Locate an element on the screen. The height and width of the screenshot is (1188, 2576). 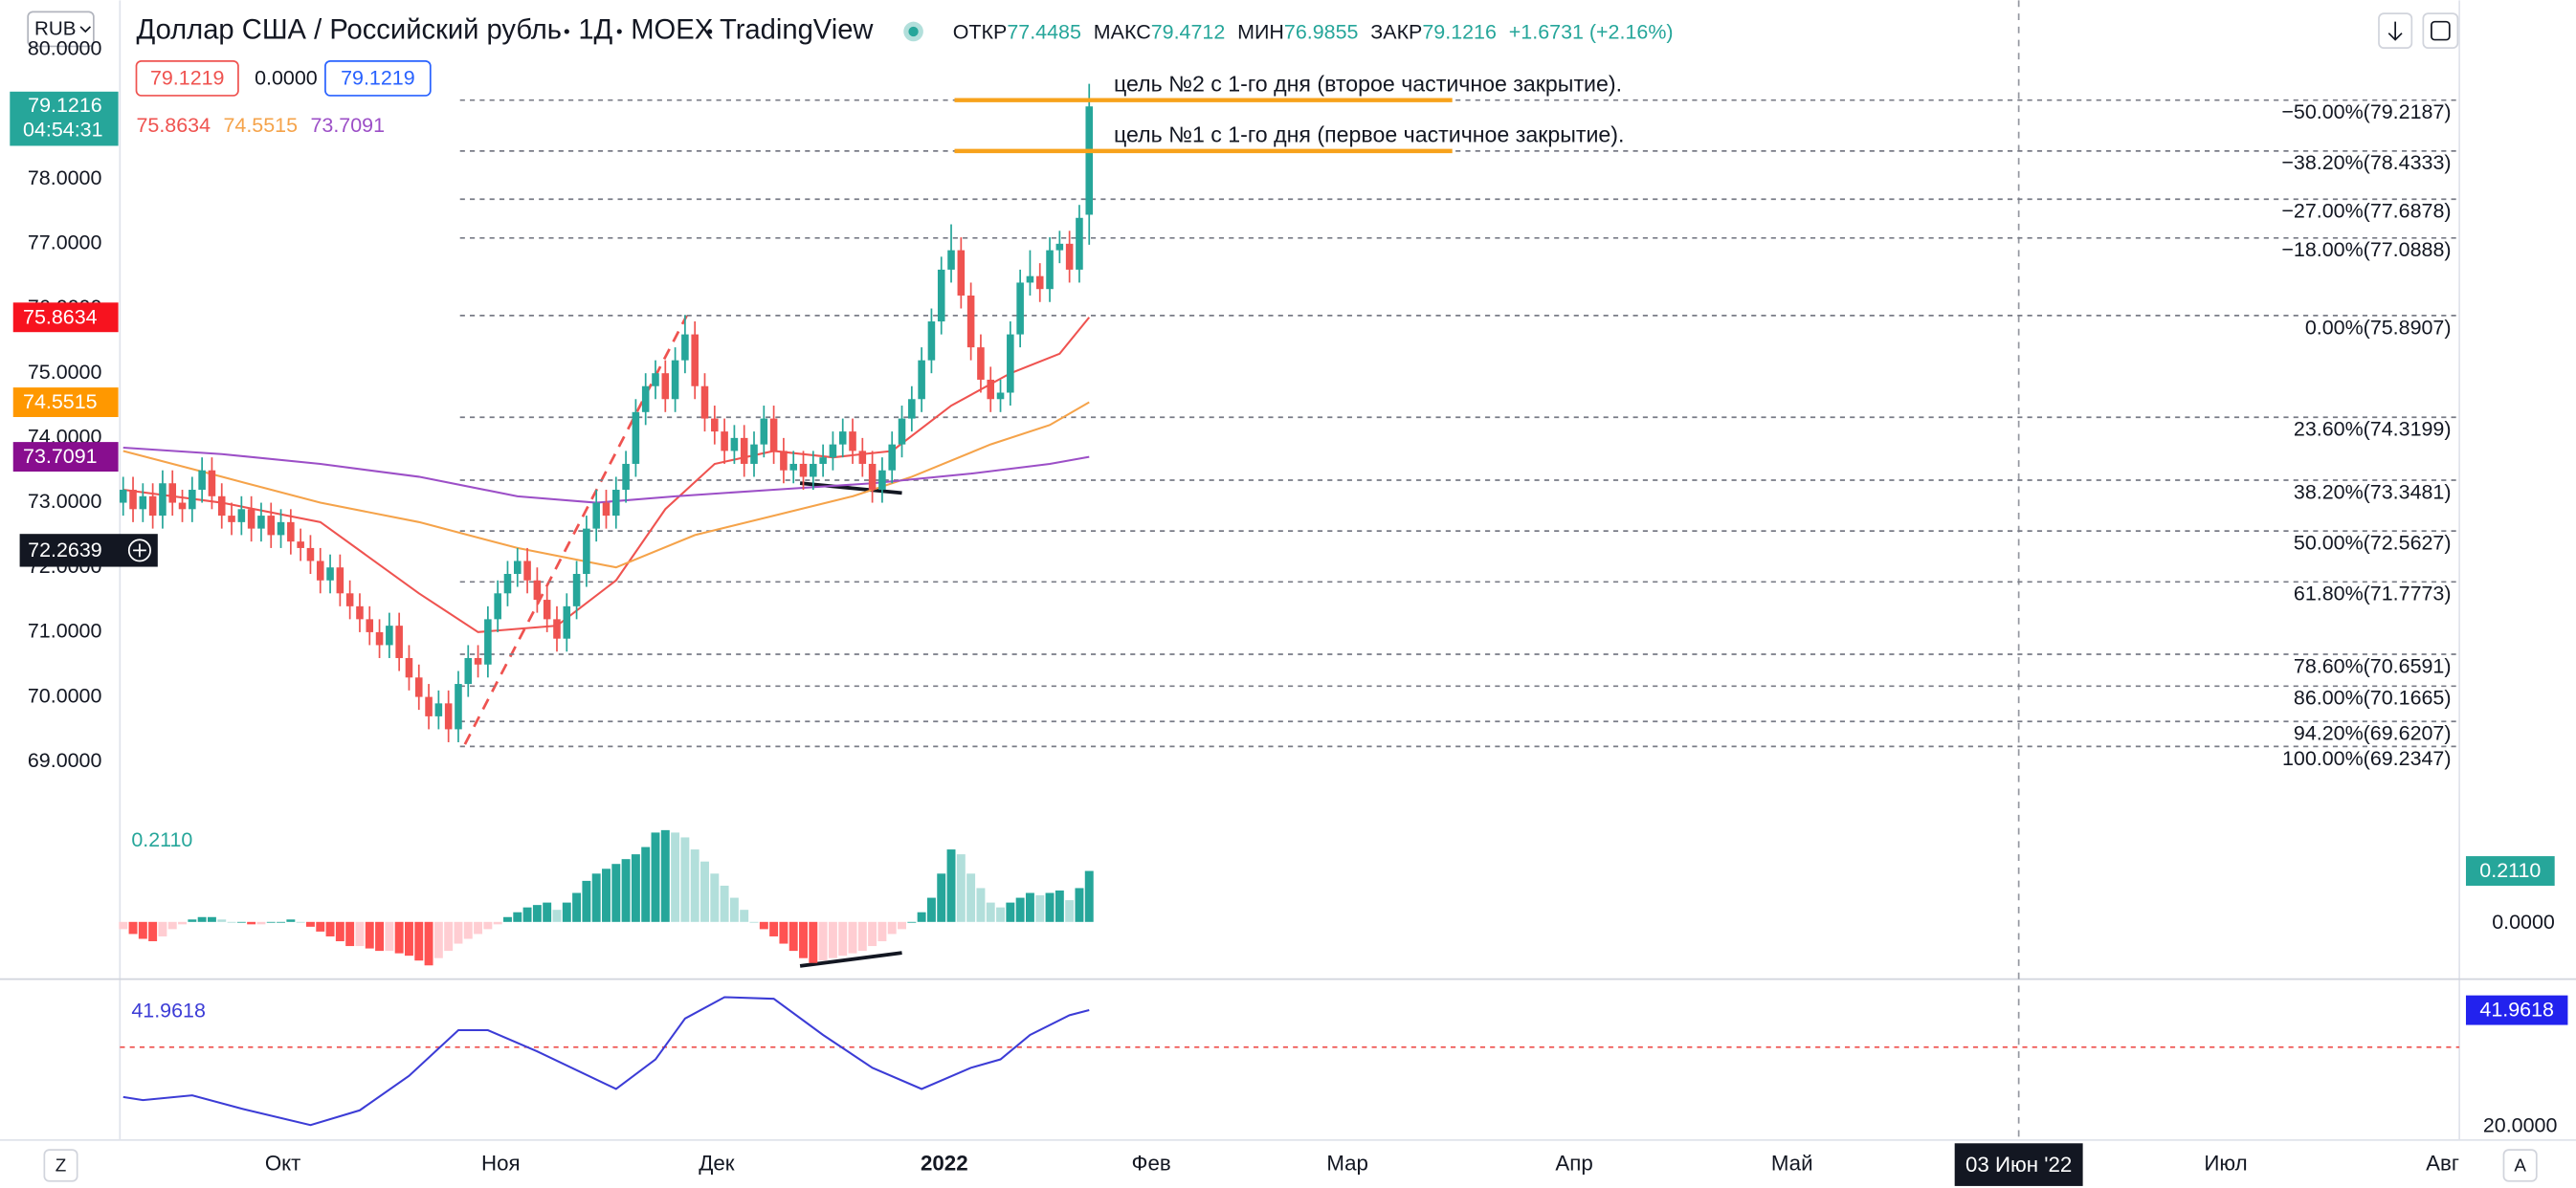
ohlc-change: +1.6731 (+2.16%) is located at coordinates (1591, 31).